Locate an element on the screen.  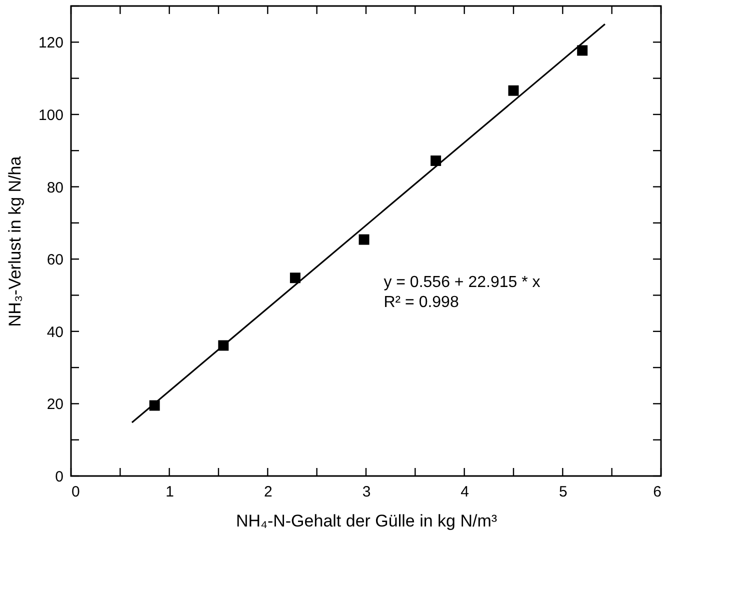
y-tick-label: 0 is located at coordinates (59, 477).